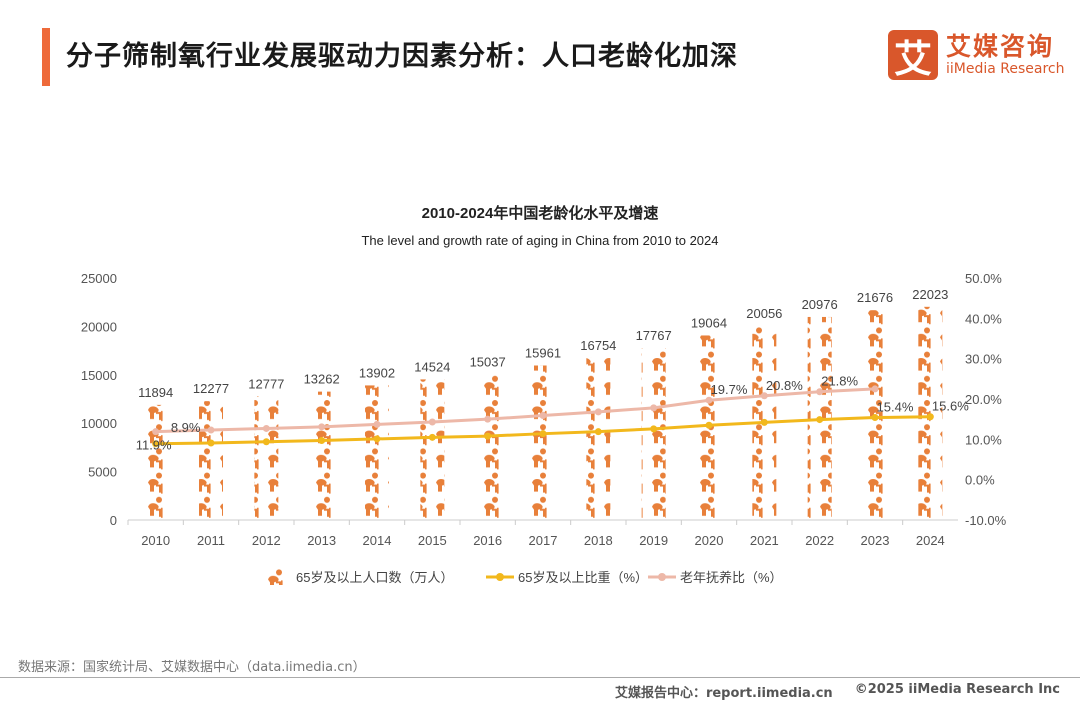 Image resolution: width=1080 pixels, height=702 pixels. Describe the element at coordinates (102, 472) in the screenshot. I see `left-axis-tick-label: 5000` at that location.